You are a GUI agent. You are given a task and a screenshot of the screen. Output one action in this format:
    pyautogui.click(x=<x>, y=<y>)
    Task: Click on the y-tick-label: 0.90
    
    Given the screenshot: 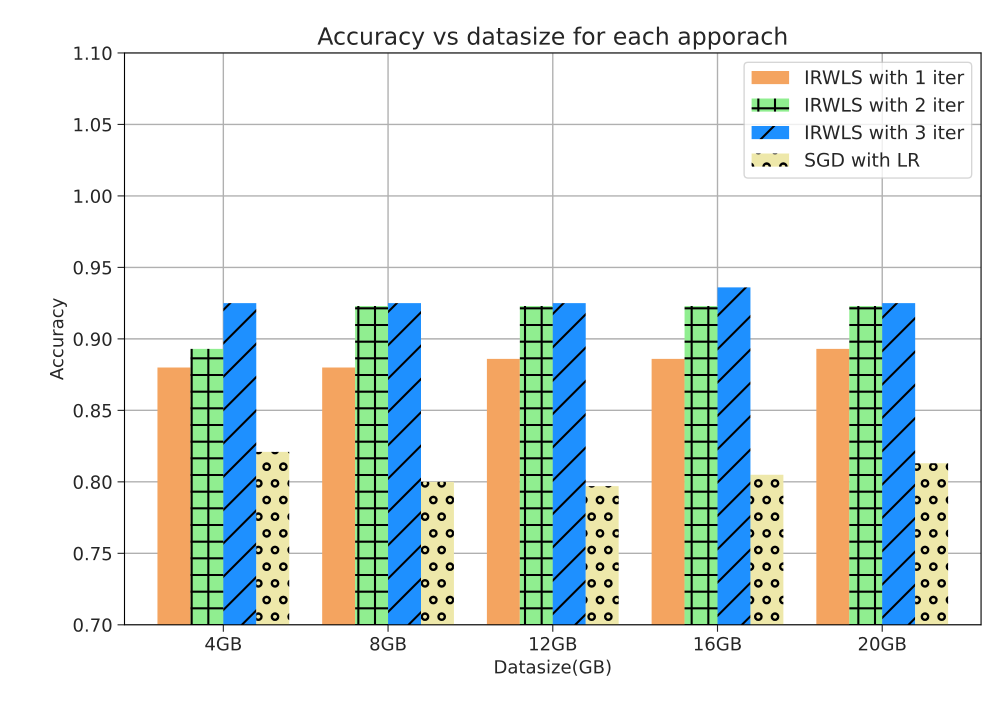 What is the action you would take?
    pyautogui.click(x=93, y=339)
    